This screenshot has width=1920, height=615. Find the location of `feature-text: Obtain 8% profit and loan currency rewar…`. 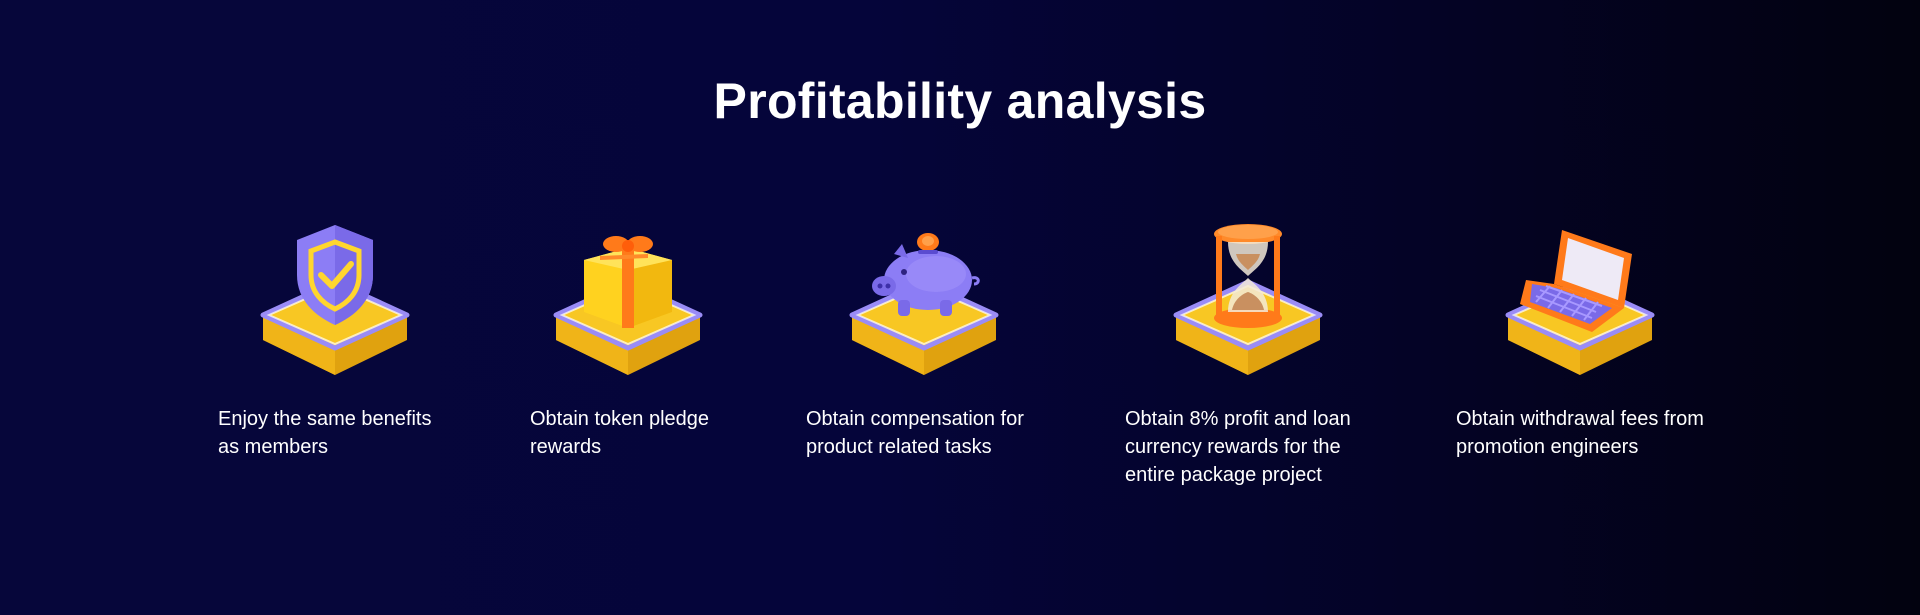

feature-text: Obtain 8% profit and loan currency rewar… is located at coordinates (1238, 447).